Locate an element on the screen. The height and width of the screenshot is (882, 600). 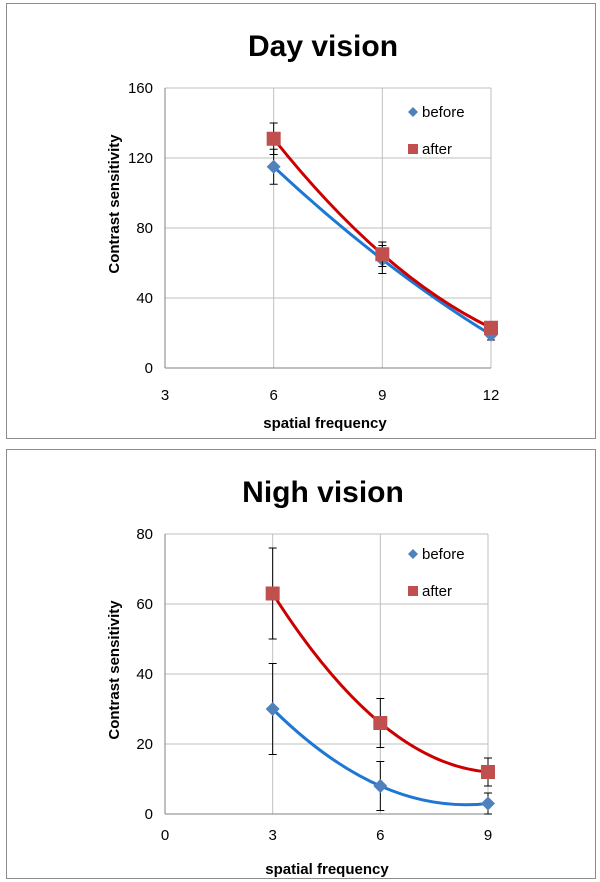
x-tick-label: 12 is located at coordinates (491, 395).